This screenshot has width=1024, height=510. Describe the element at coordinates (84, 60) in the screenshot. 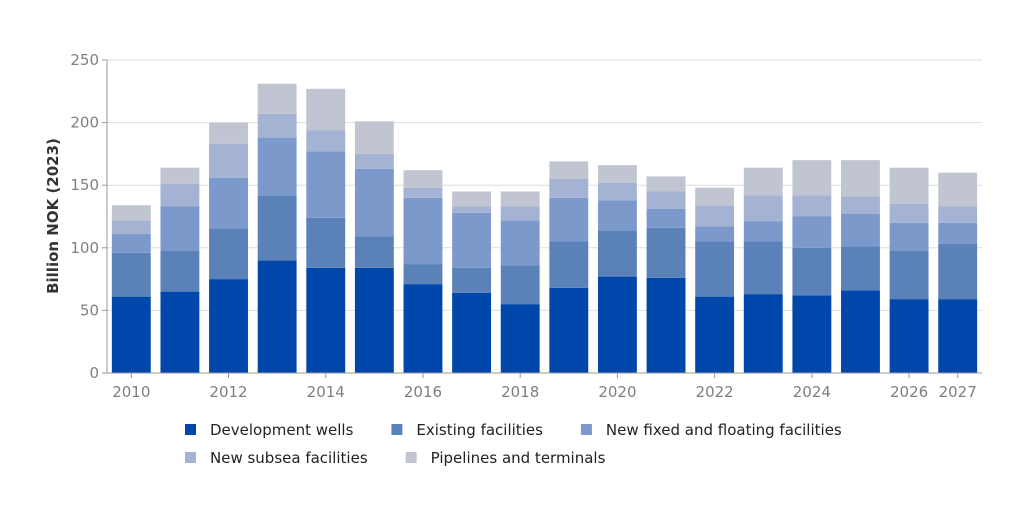

I see `y-tick-label: 250` at that location.